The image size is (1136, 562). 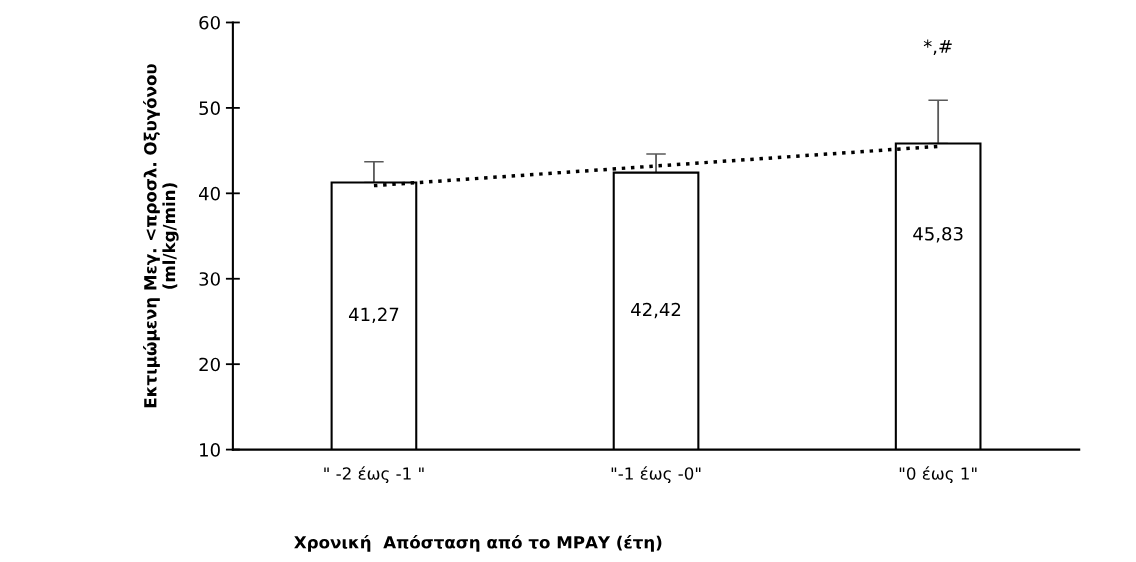 What do you see at coordinates (938, 475) in the screenshot?
I see `x-tick-label: "0 έως 1"` at bounding box center [938, 475].